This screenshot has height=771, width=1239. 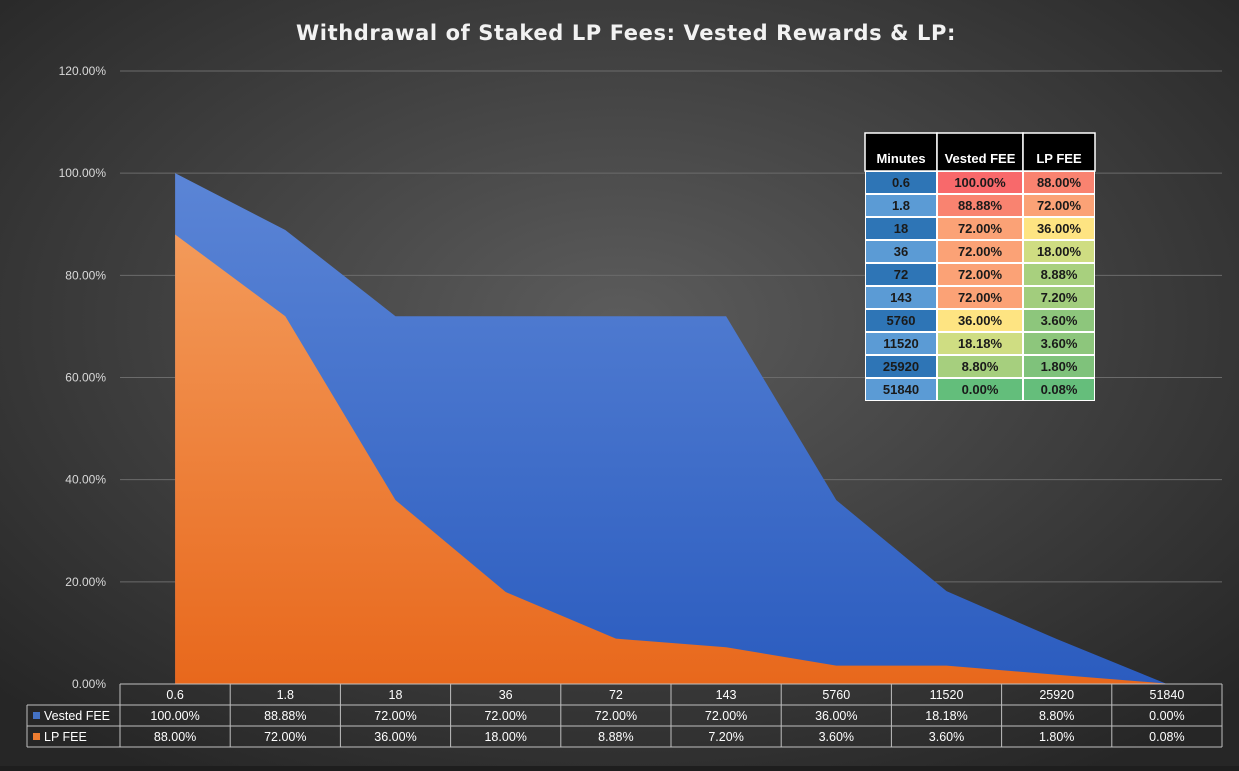 What do you see at coordinates (174, 716) in the screenshot?
I see `data-label: 100.00%` at bounding box center [174, 716].